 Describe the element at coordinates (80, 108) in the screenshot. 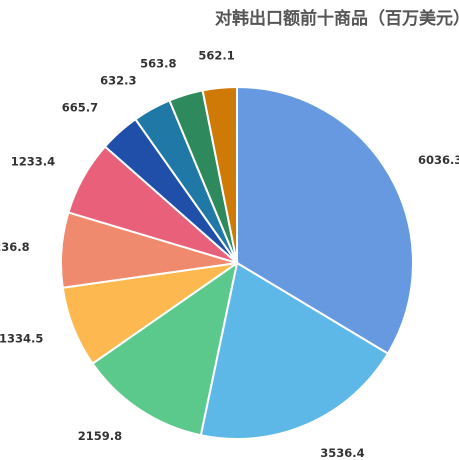

I see `pie-data-label-7: 665.7` at that location.